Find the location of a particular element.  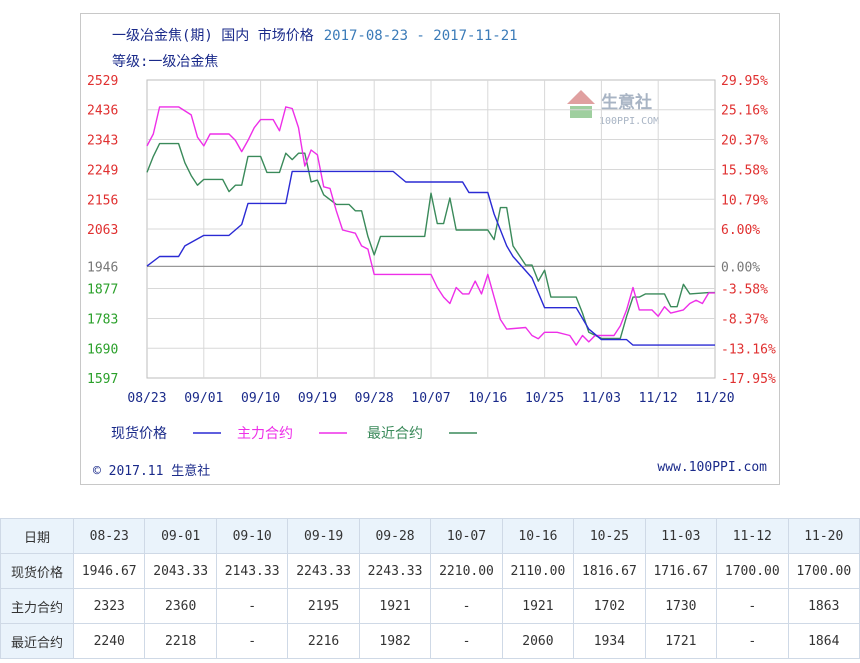

y-tick-label-left: 1946 is located at coordinates (102, 267).